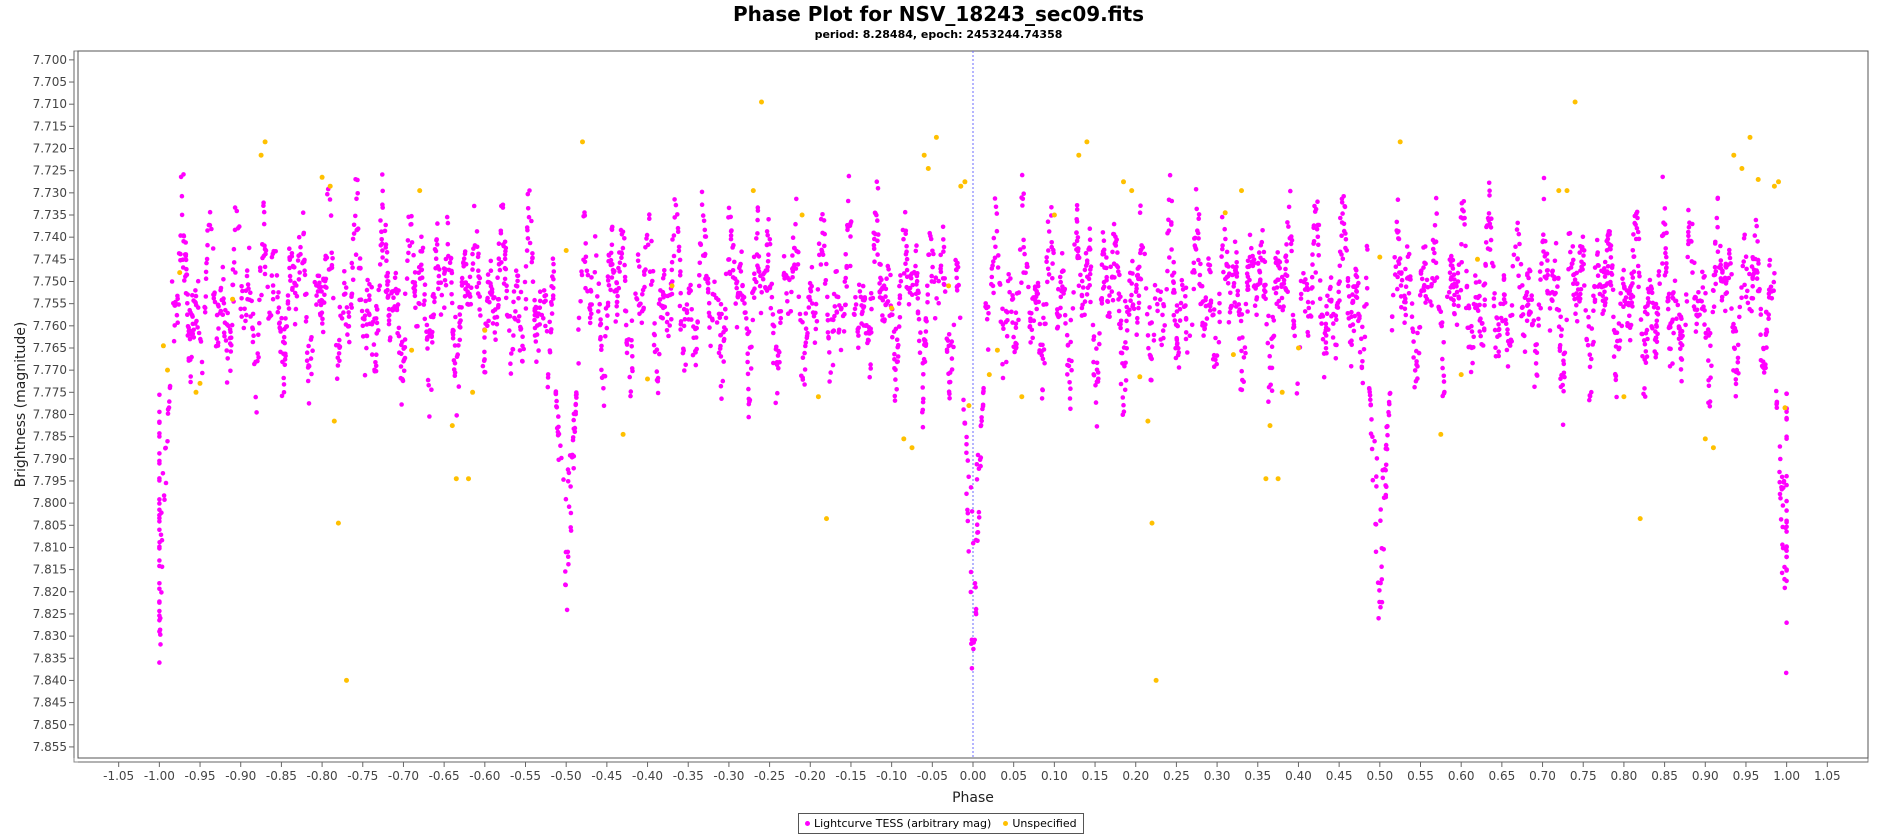 This screenshot has width=1877, height=834. What do you see at coordinates (1339, 776) in the screenshot?
I see `x-tick-label: 0.45` at bounding box center [1339, 776].